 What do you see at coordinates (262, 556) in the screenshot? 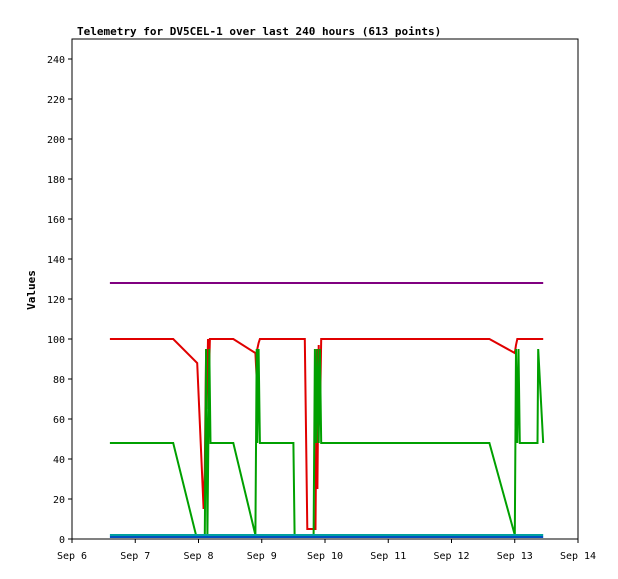
I see `x-tick-label: Sep 9` at bounding box center [262, 556].